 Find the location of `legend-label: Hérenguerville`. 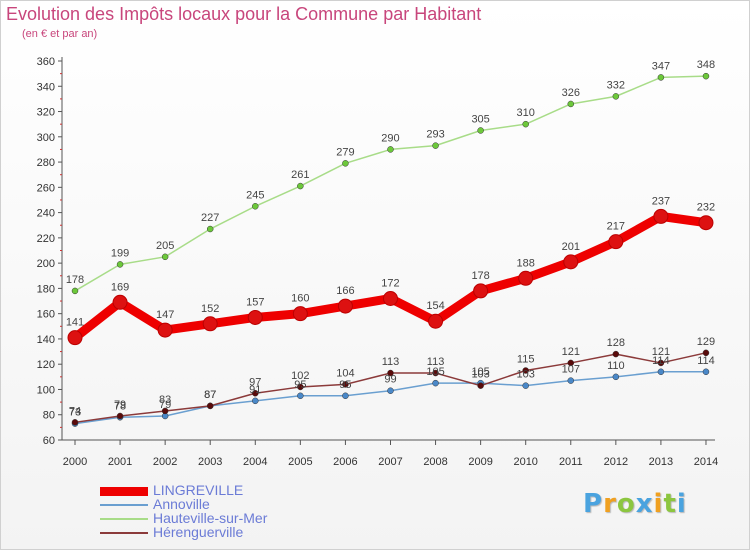

legend-label: Hérenguerville is located at coordinates (198, 532).